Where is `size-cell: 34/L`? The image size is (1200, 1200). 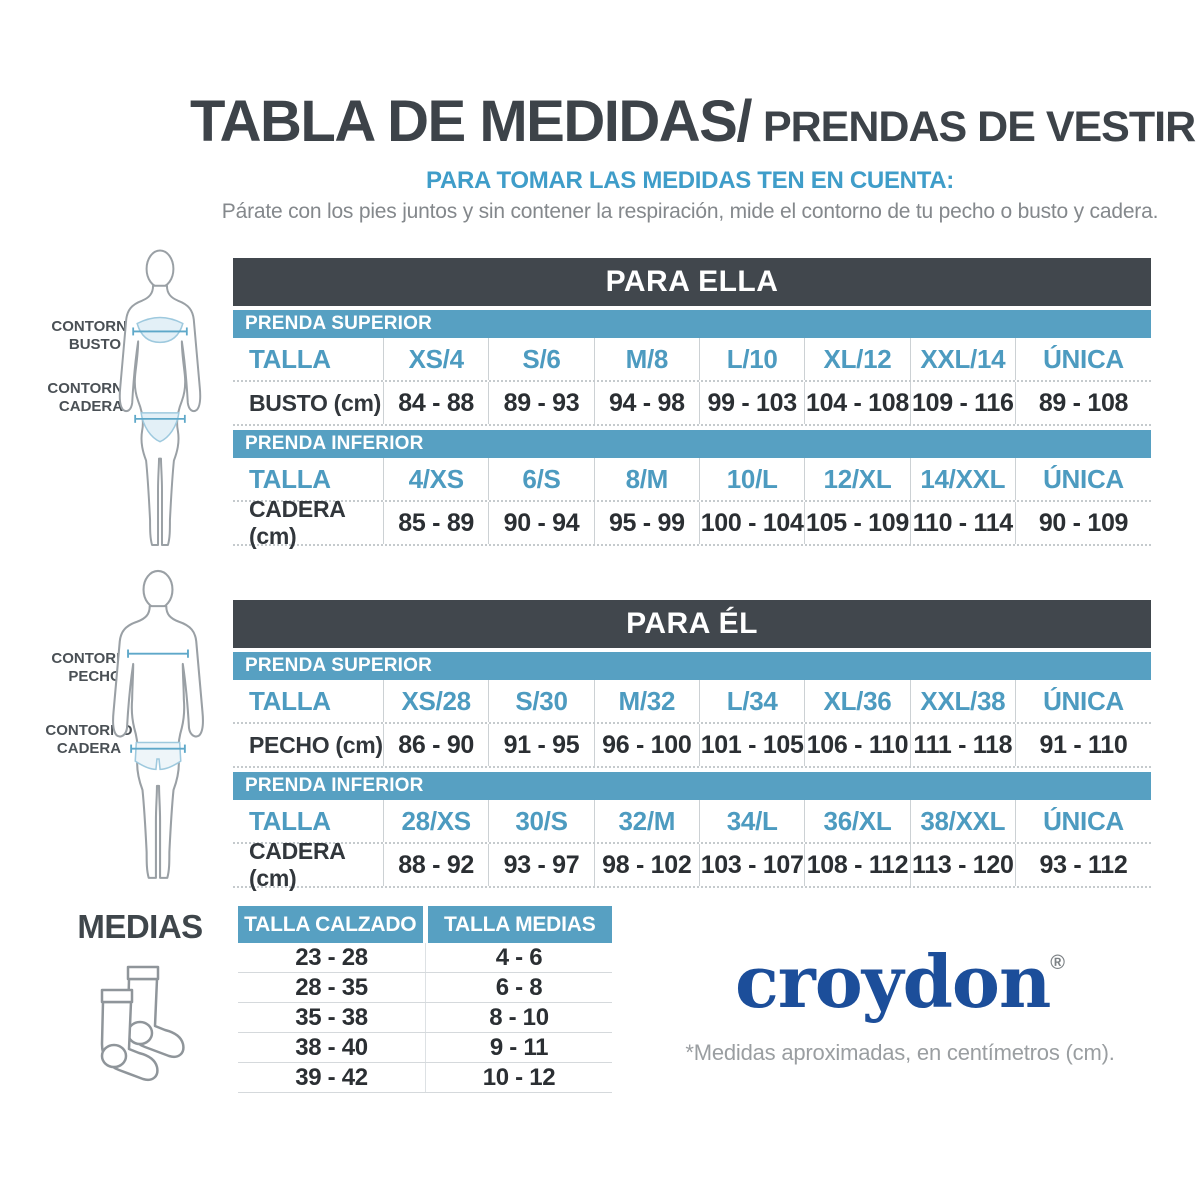
size-cell: 34/L is located at coordinates (751, 821).